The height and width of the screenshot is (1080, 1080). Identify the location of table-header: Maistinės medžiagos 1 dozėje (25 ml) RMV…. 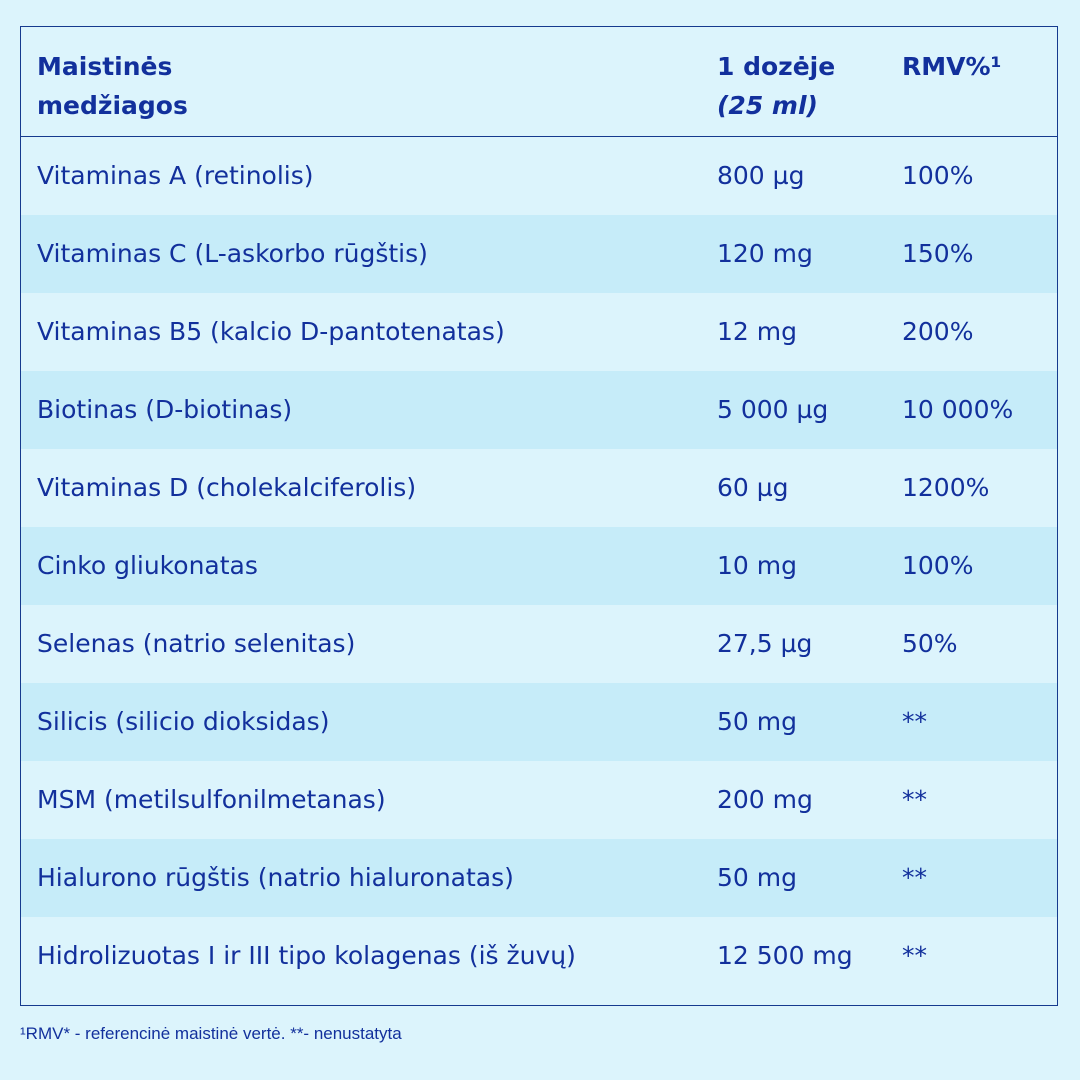
(539, 82).